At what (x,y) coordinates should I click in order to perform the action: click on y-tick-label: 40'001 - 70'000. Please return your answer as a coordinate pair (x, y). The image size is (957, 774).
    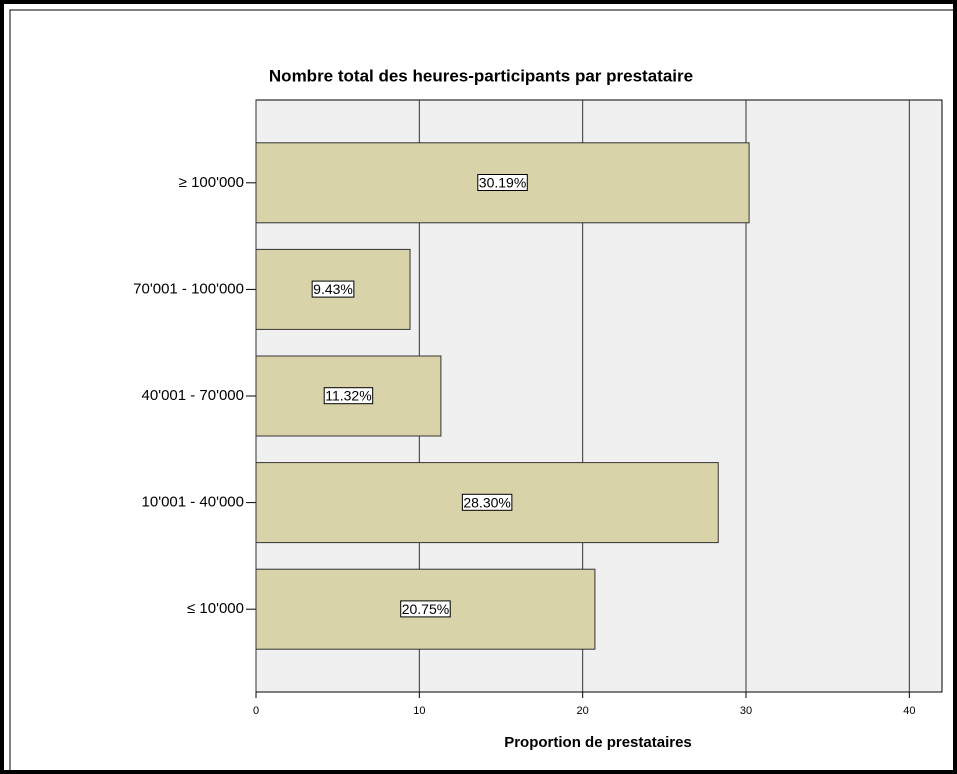
    Looking at the image, I should click on (193, 395).